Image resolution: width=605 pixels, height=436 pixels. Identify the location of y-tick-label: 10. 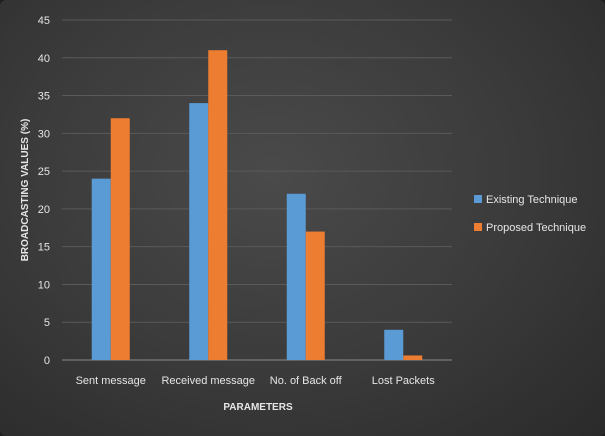
(44, 285).